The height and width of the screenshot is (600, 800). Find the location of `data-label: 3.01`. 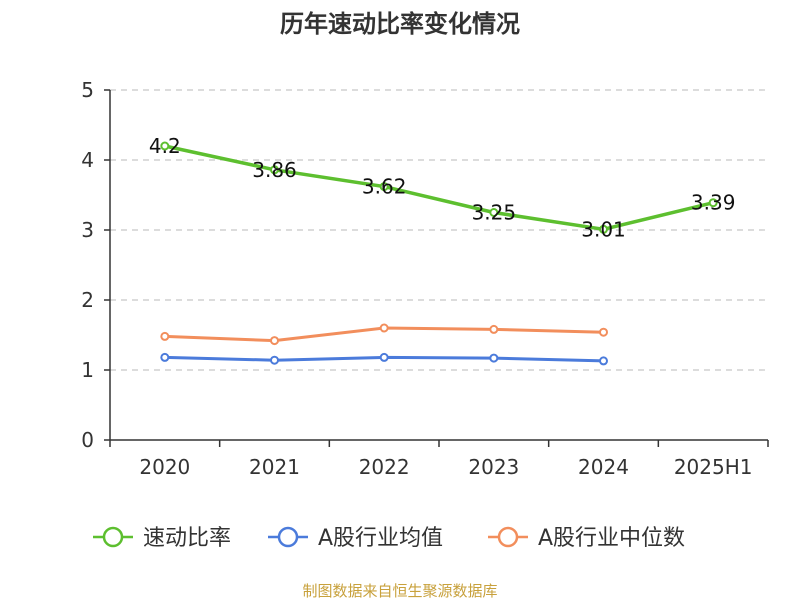

data-label: 3.01 is located at coordinates (603, 229).